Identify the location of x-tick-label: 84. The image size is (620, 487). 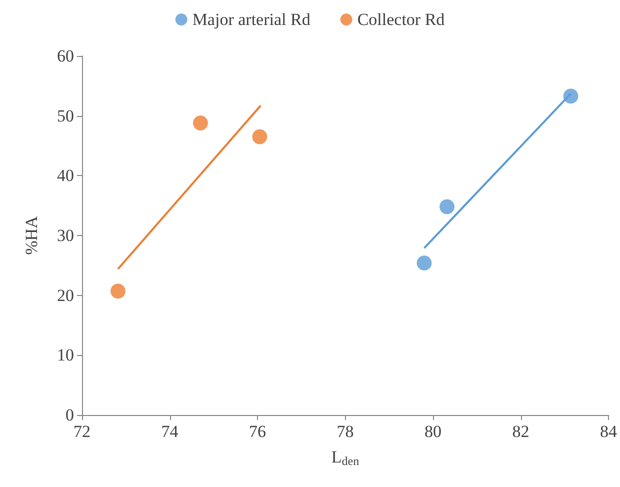
(609, 431).